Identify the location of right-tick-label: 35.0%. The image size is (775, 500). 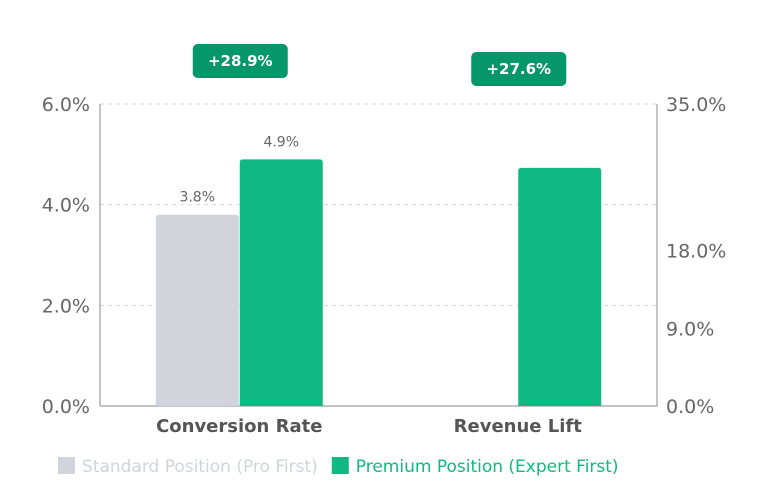
(696, 105).